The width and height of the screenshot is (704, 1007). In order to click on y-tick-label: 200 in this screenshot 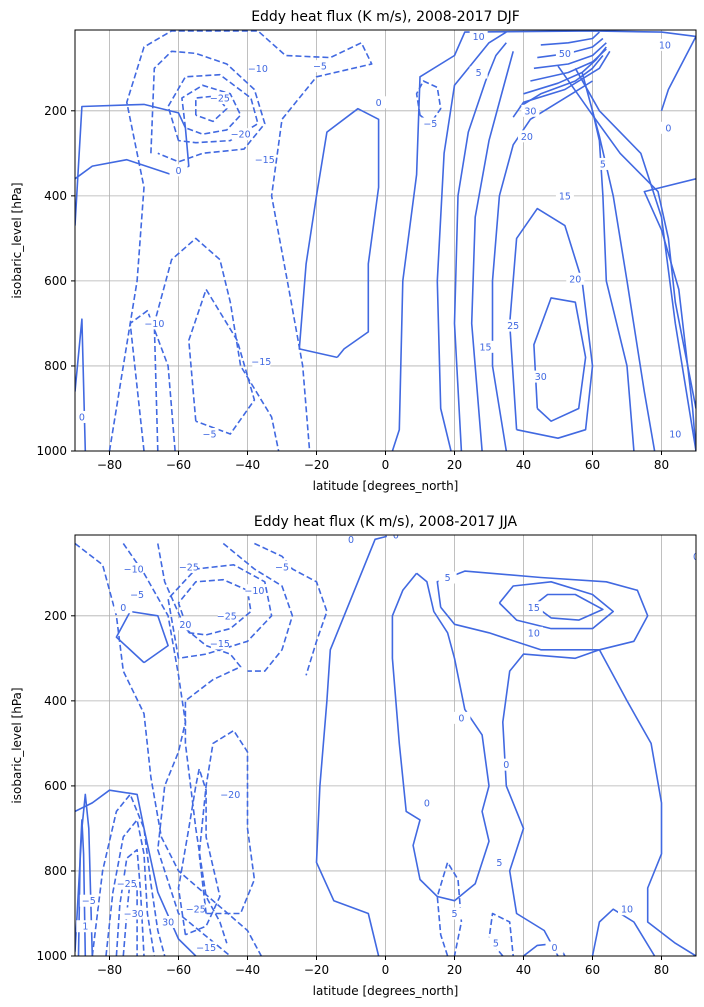, I will do `click(55, 616)`.